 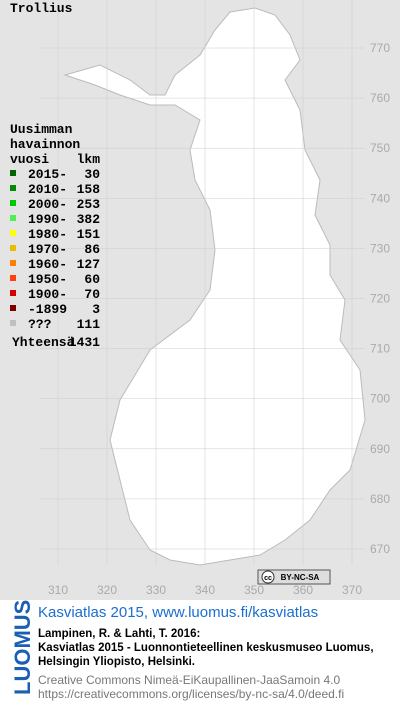 What do you see at coordinates (47, 174) in the screenshot?
I see `legend-label: 2015-` at bounding box center [47, 174].